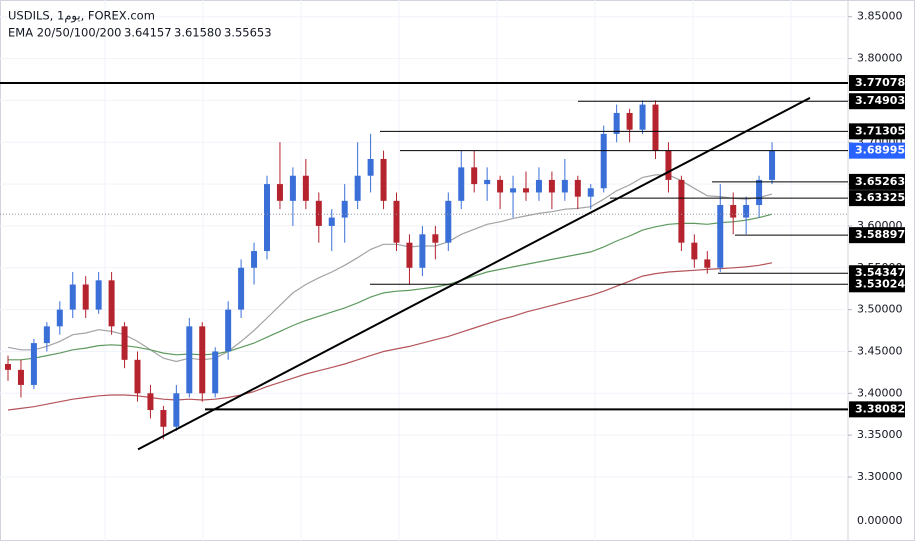  What do you see at coordinates (880, 408) in the screenshot?
I see `price-label: 3.38082` at bounding box center [880, 408].